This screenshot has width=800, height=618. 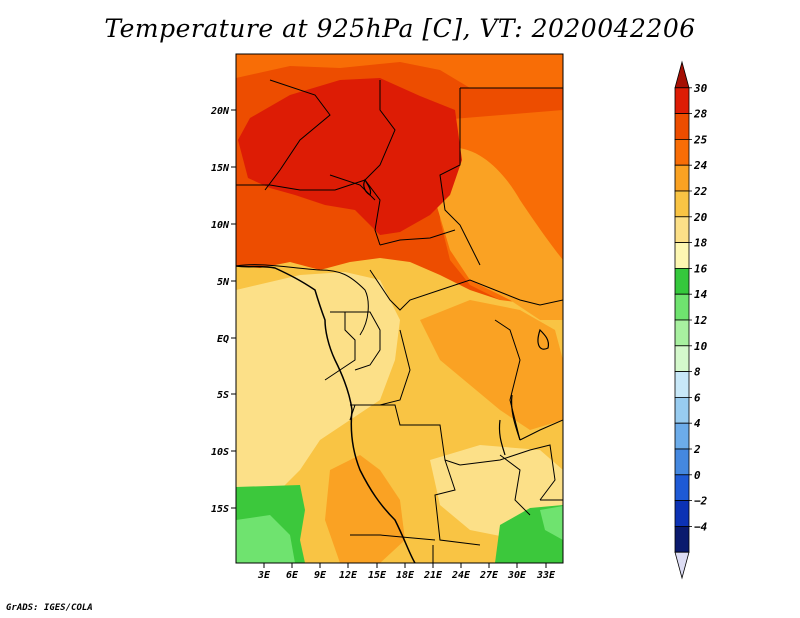 I want to click on lon-label-12e: 12E, so click(x=348, y=575).